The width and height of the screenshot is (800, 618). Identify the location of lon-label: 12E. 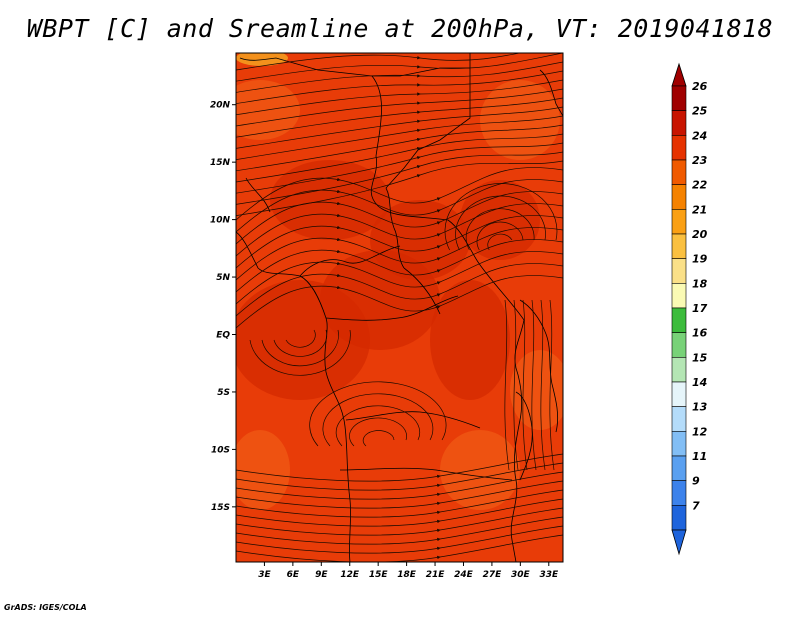
(350, 575).